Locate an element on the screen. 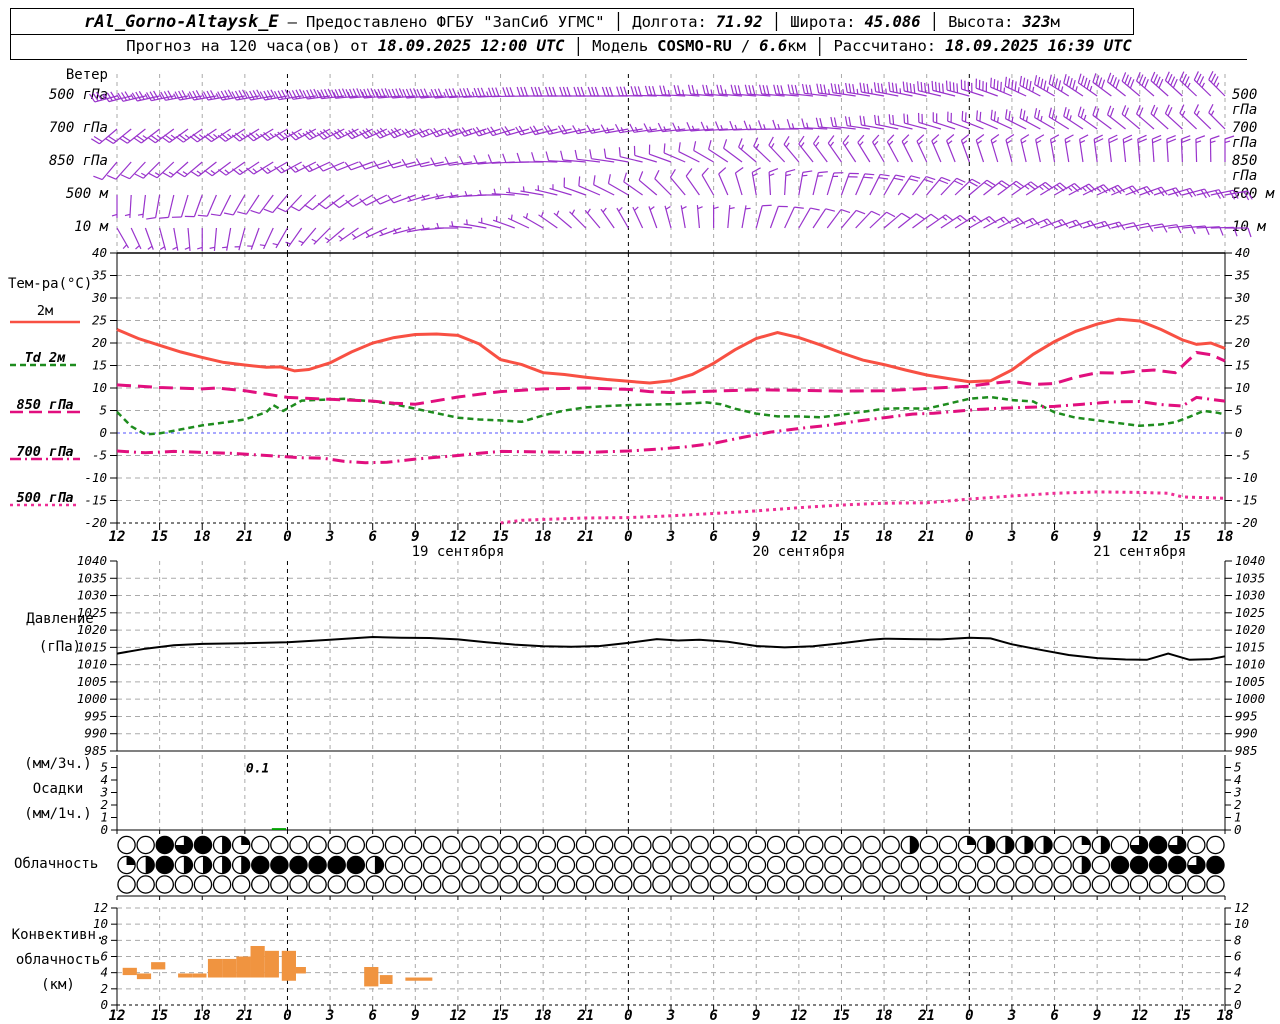 The width and height of the screenshot is (1280, 1024). model-res-value: 6.6 is located at coordinates (773, 46).